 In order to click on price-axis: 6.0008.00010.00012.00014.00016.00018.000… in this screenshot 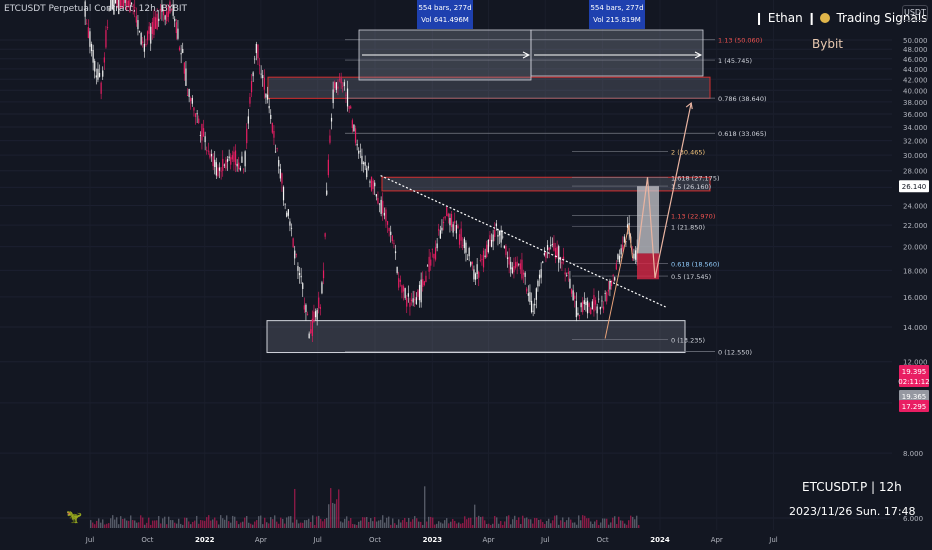, I will do `click(912, 275)`.